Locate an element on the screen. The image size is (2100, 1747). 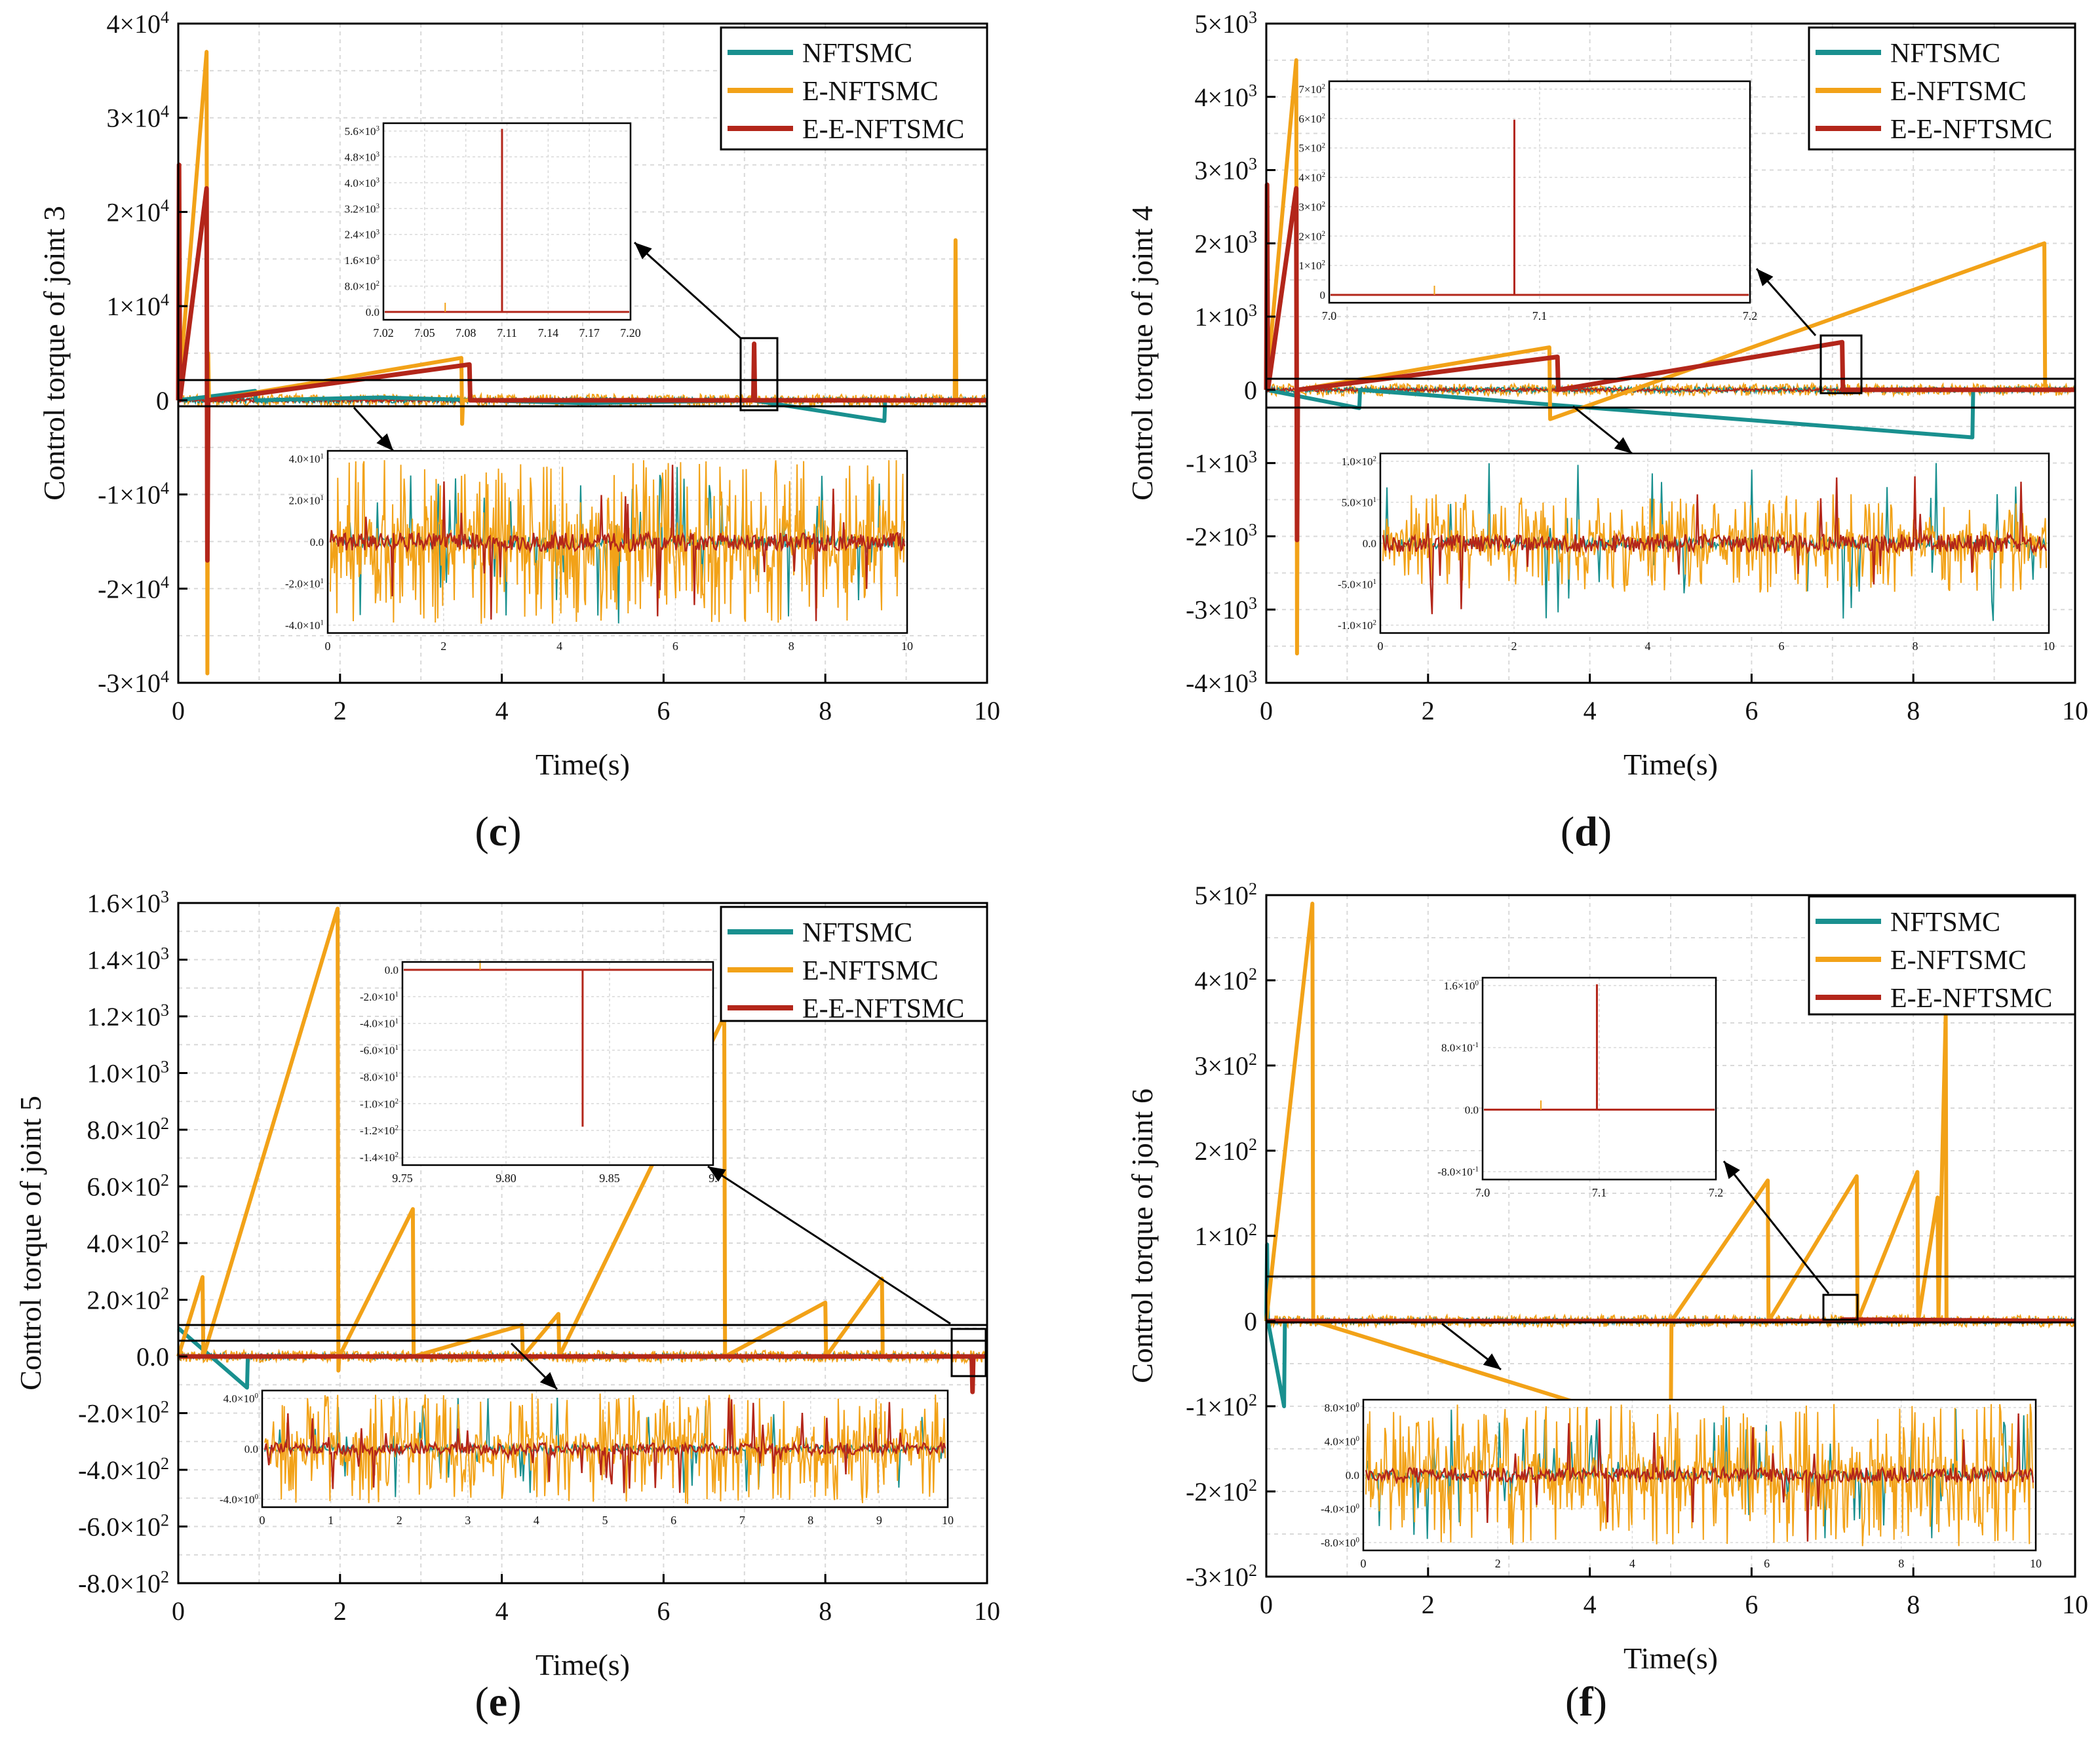
inset-y-tick-label: 7×10² is located at coordinates (1312, 89).